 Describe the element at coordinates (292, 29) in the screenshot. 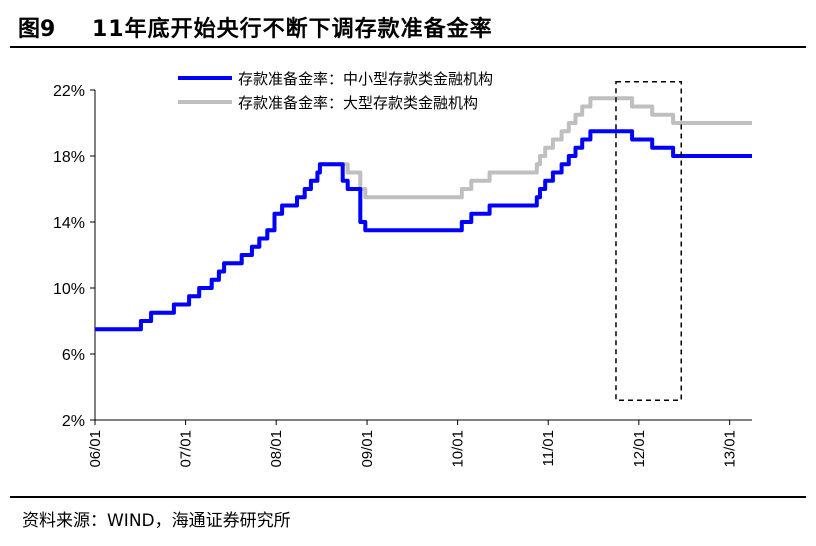

I see `figure-title: 11年底开始央行不断下调存款准备金率` at that location.